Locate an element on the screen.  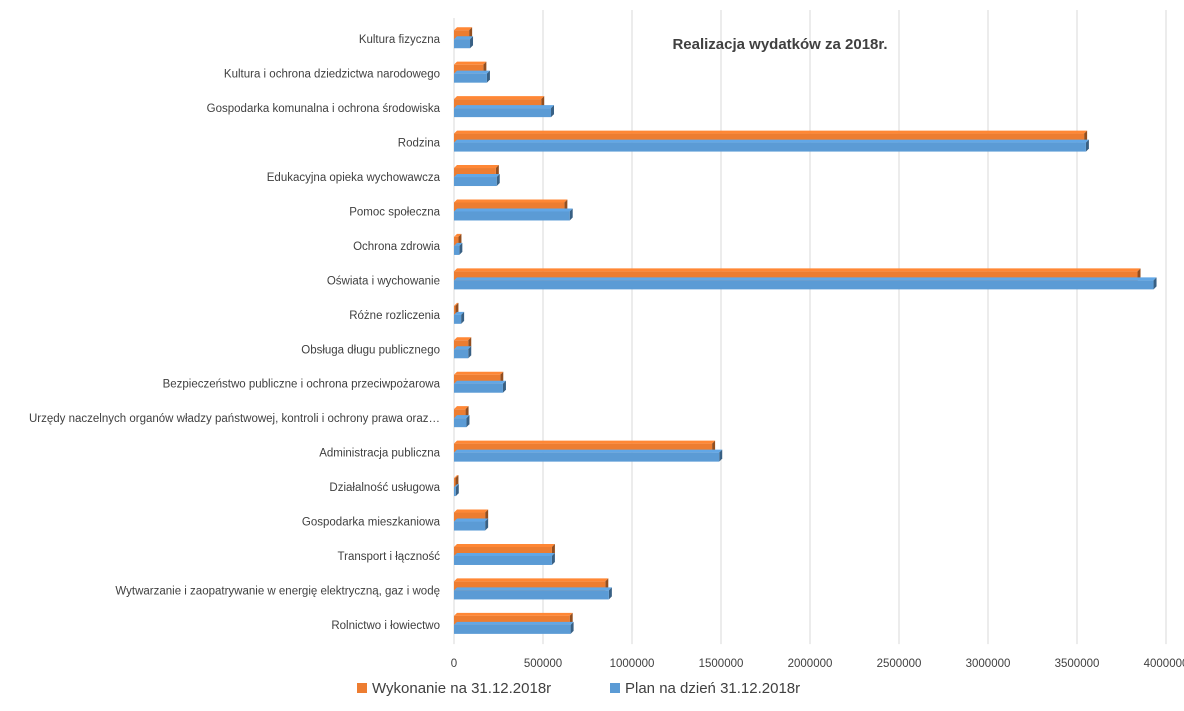
category-label: Różne rozliczenia is located at coordinates (394, 316).